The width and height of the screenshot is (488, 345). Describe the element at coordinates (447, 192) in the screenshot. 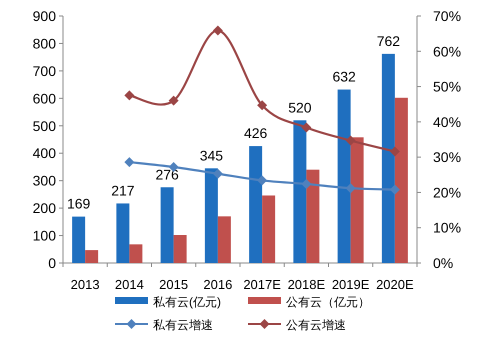

I see `y2-tick-label: 20%` at that location.